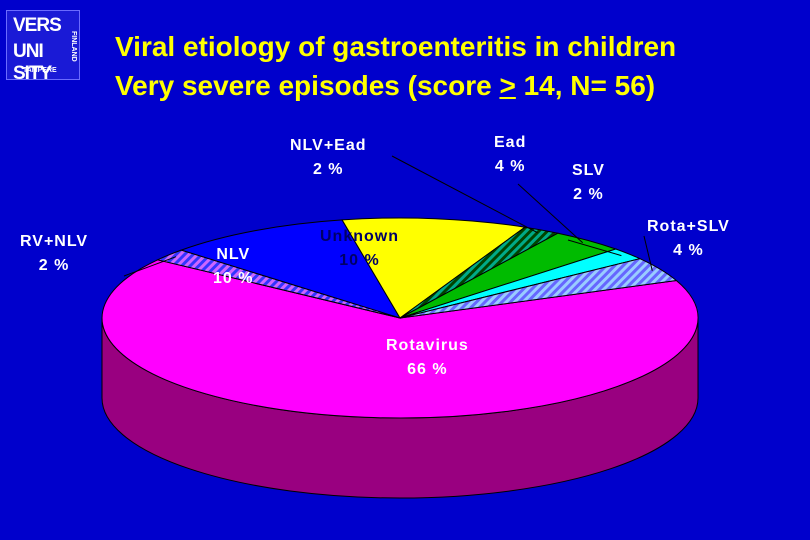 The image size is (810, 540). What do you see at coordinates (359, 236) in the screenshot?
I see `unknown-name: Unknown` at bounding box center [359, 236].